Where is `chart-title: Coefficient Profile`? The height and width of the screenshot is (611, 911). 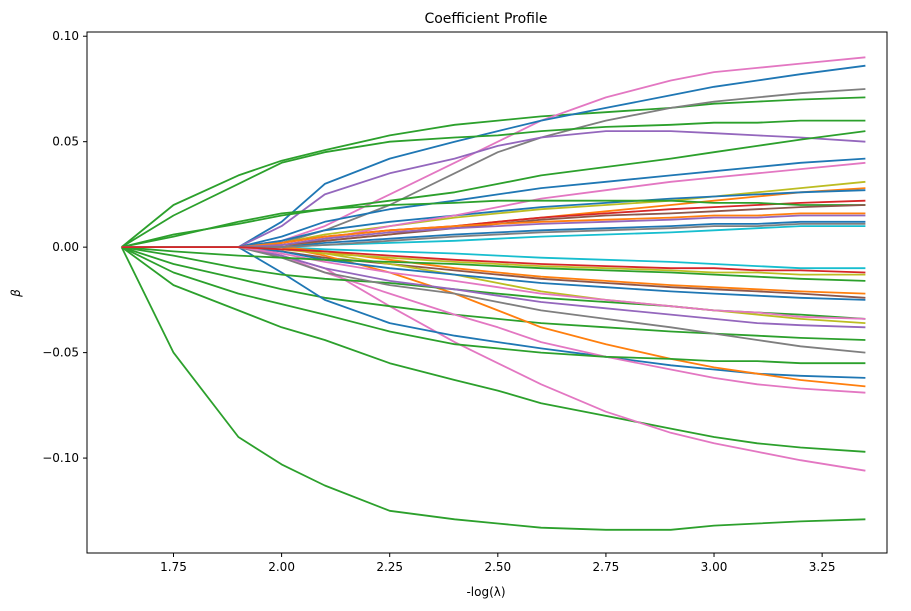
chart-title: Coefficient Profile is located at coordinates (485, 19).